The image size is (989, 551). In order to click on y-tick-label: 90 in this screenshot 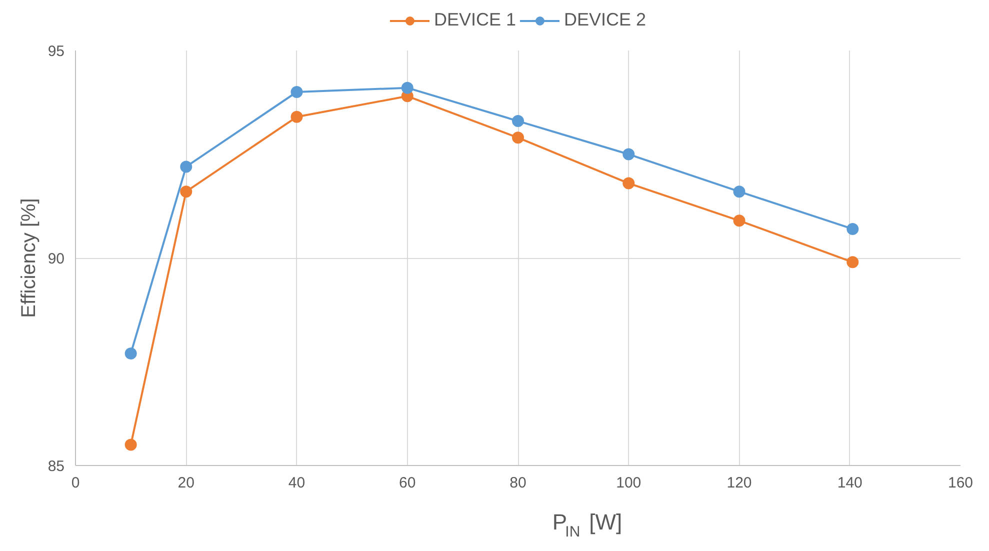, I will do `click(56, 259)`.